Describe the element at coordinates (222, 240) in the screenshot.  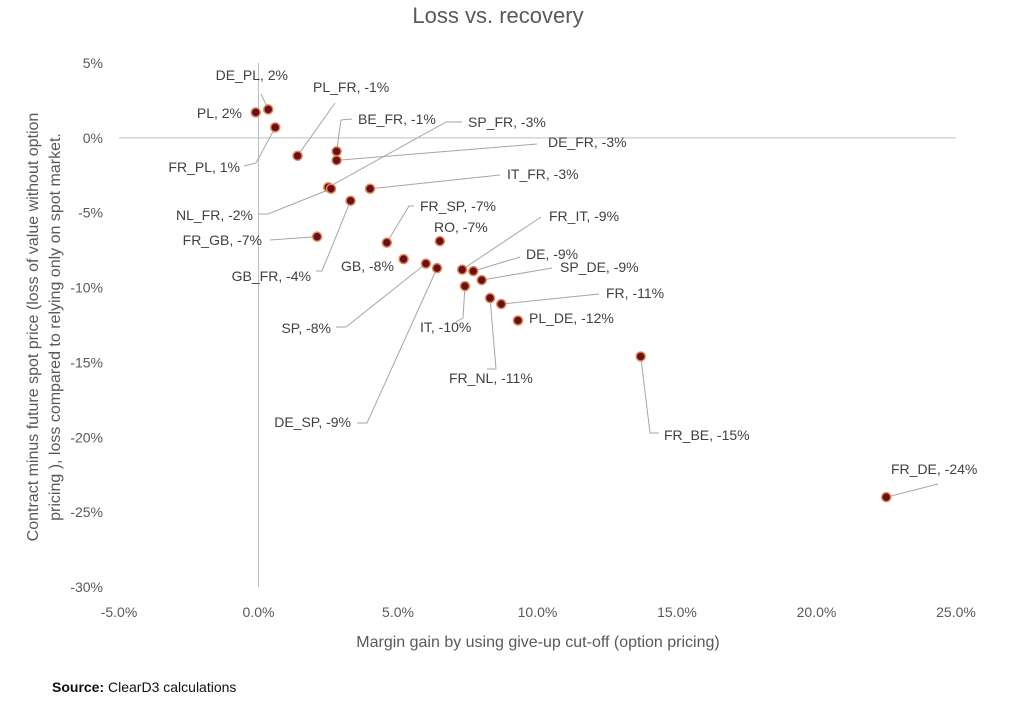
I see `data-label: FR_GB, -7%` at that location.